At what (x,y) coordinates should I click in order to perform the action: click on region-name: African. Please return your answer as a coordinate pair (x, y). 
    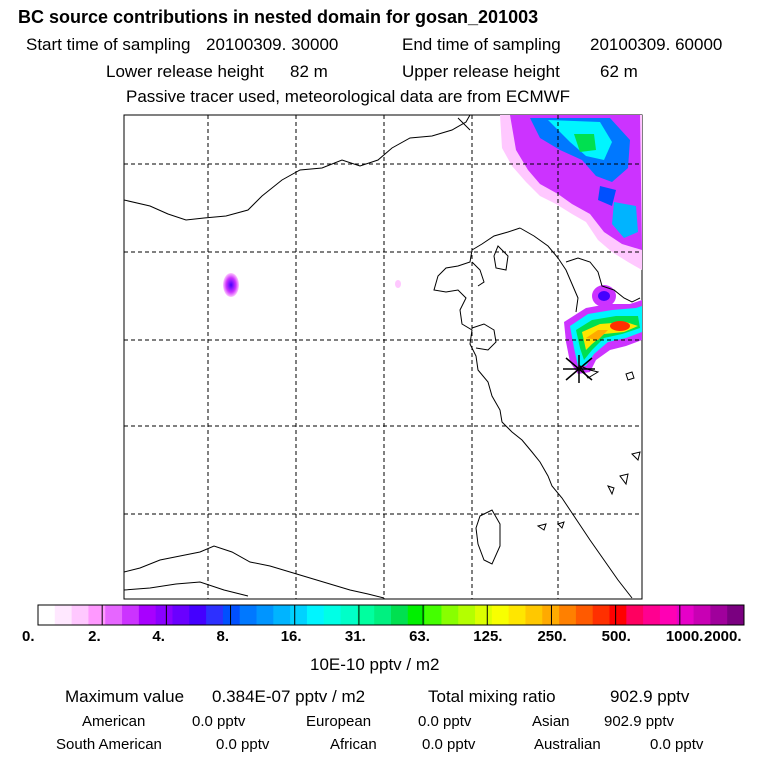
    Looking at the image, I should click on (353, 744).